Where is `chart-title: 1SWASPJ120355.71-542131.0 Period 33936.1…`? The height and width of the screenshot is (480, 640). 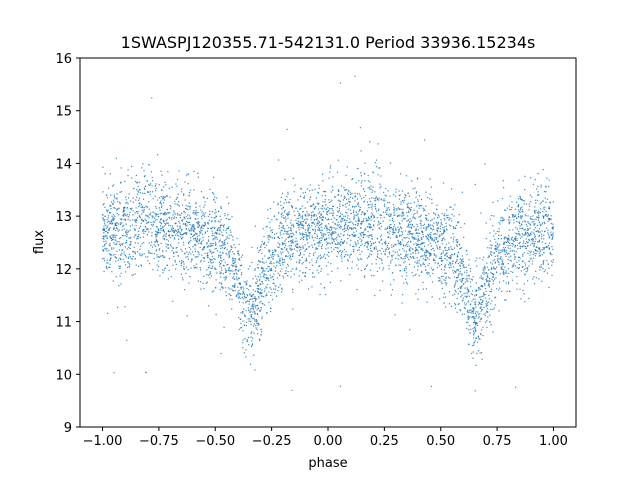 chart-title: 1SWASPJ120355.71-542131.0 Period 33936.1… is located at coordinates (328, 42).